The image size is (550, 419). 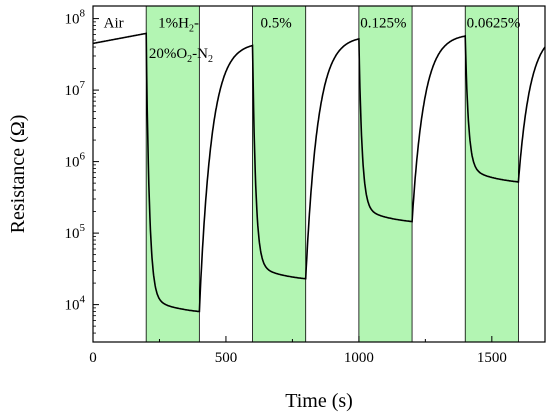 What do you see at coordinates (276, 24) in the screenshot?
I see `annotation-c-0.5: 0.5%` at bounding box center [276, 24].